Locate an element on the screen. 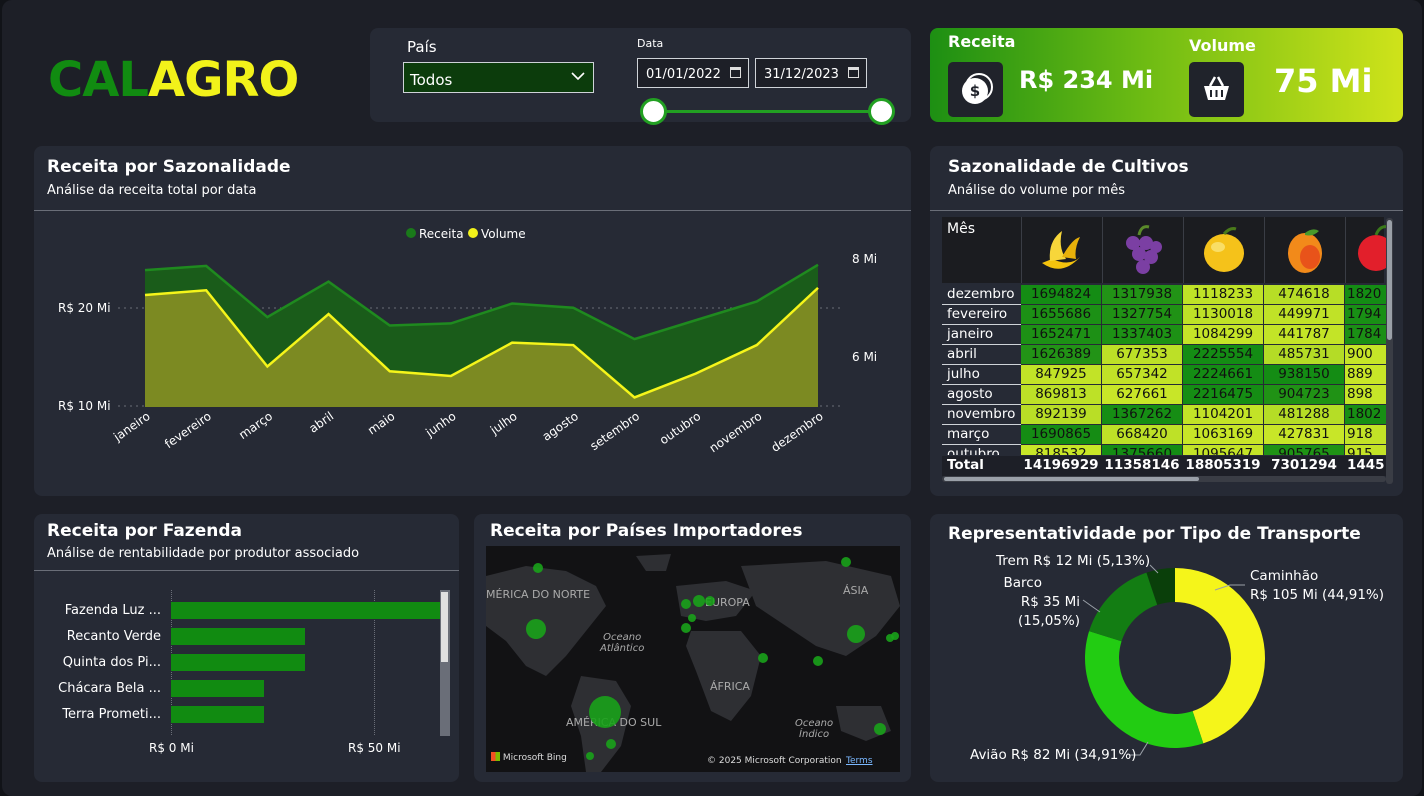  date-slider-end-handle is located at coordinates (881, 111).